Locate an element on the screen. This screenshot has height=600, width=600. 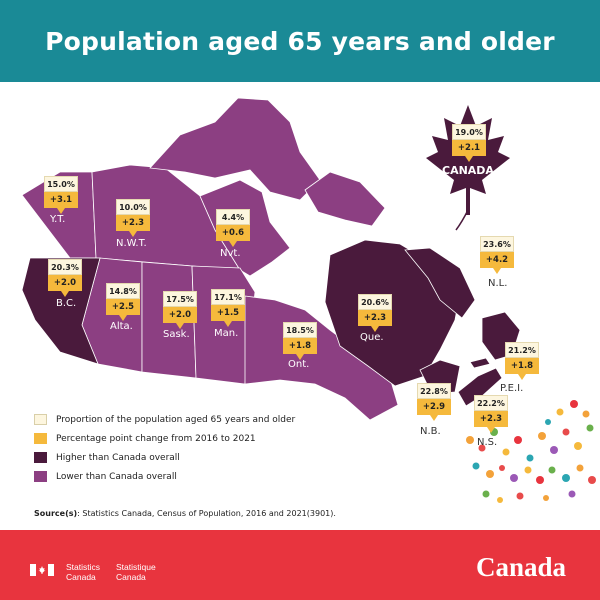
callout-nvt: 4.4% +0.6 is located at coordinates (233, 228).